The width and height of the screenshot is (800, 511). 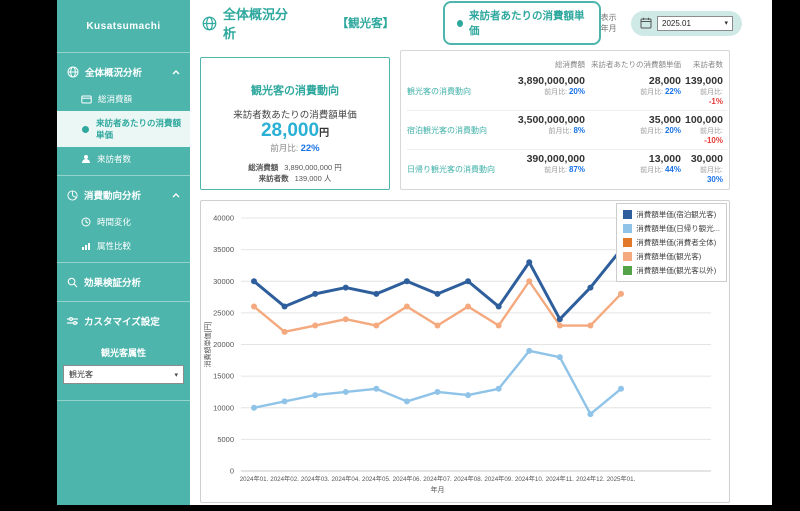 I want to click on sidebar-section-label: カスタマイズ設定, so click(x=122, y=322).